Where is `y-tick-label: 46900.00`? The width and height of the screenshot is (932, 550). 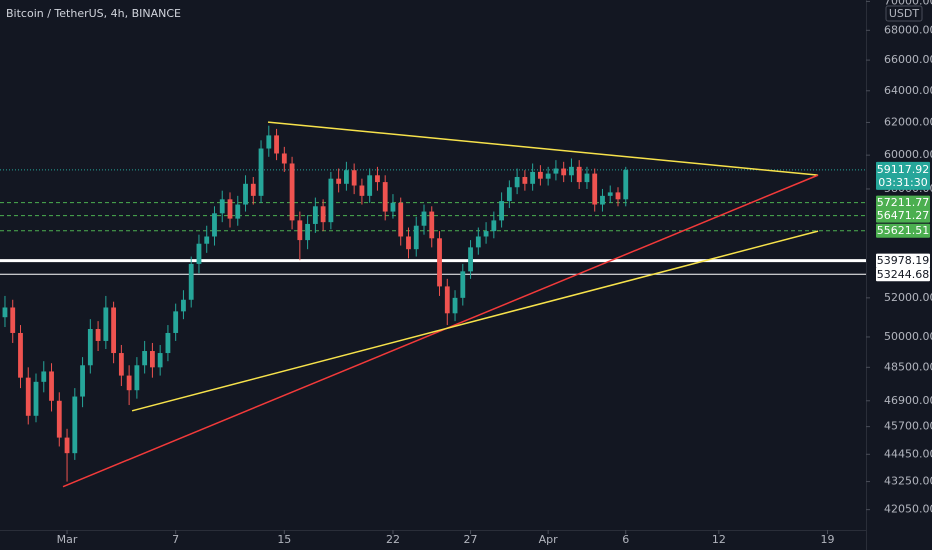
y-tick-label: 46900.00 is located at coordinates (908, 400).